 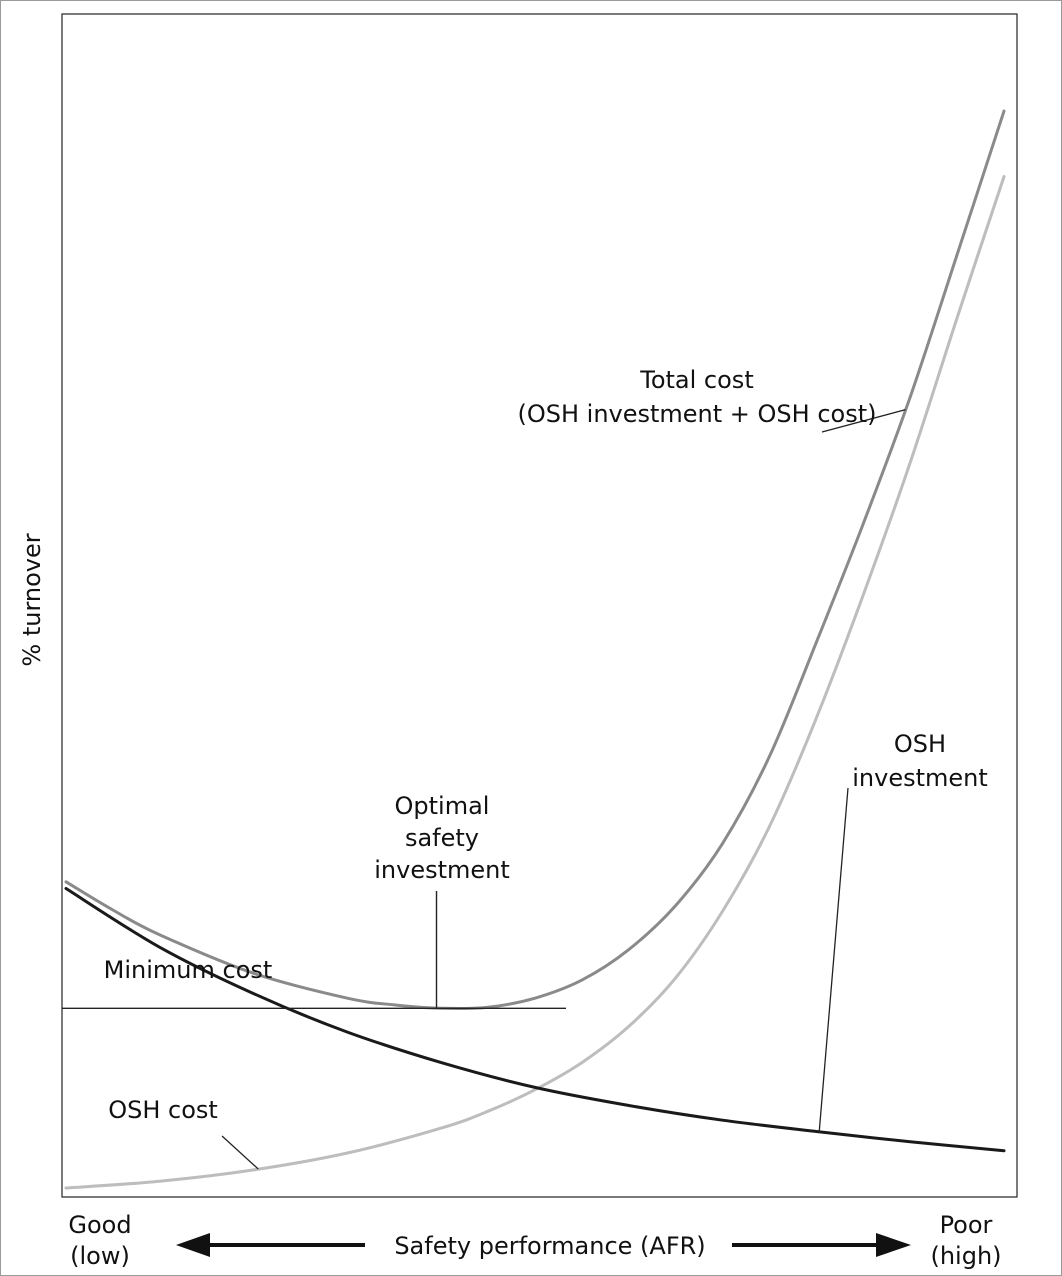 I want to click on osh-investment-leader-line, so click(x=833, y=959).